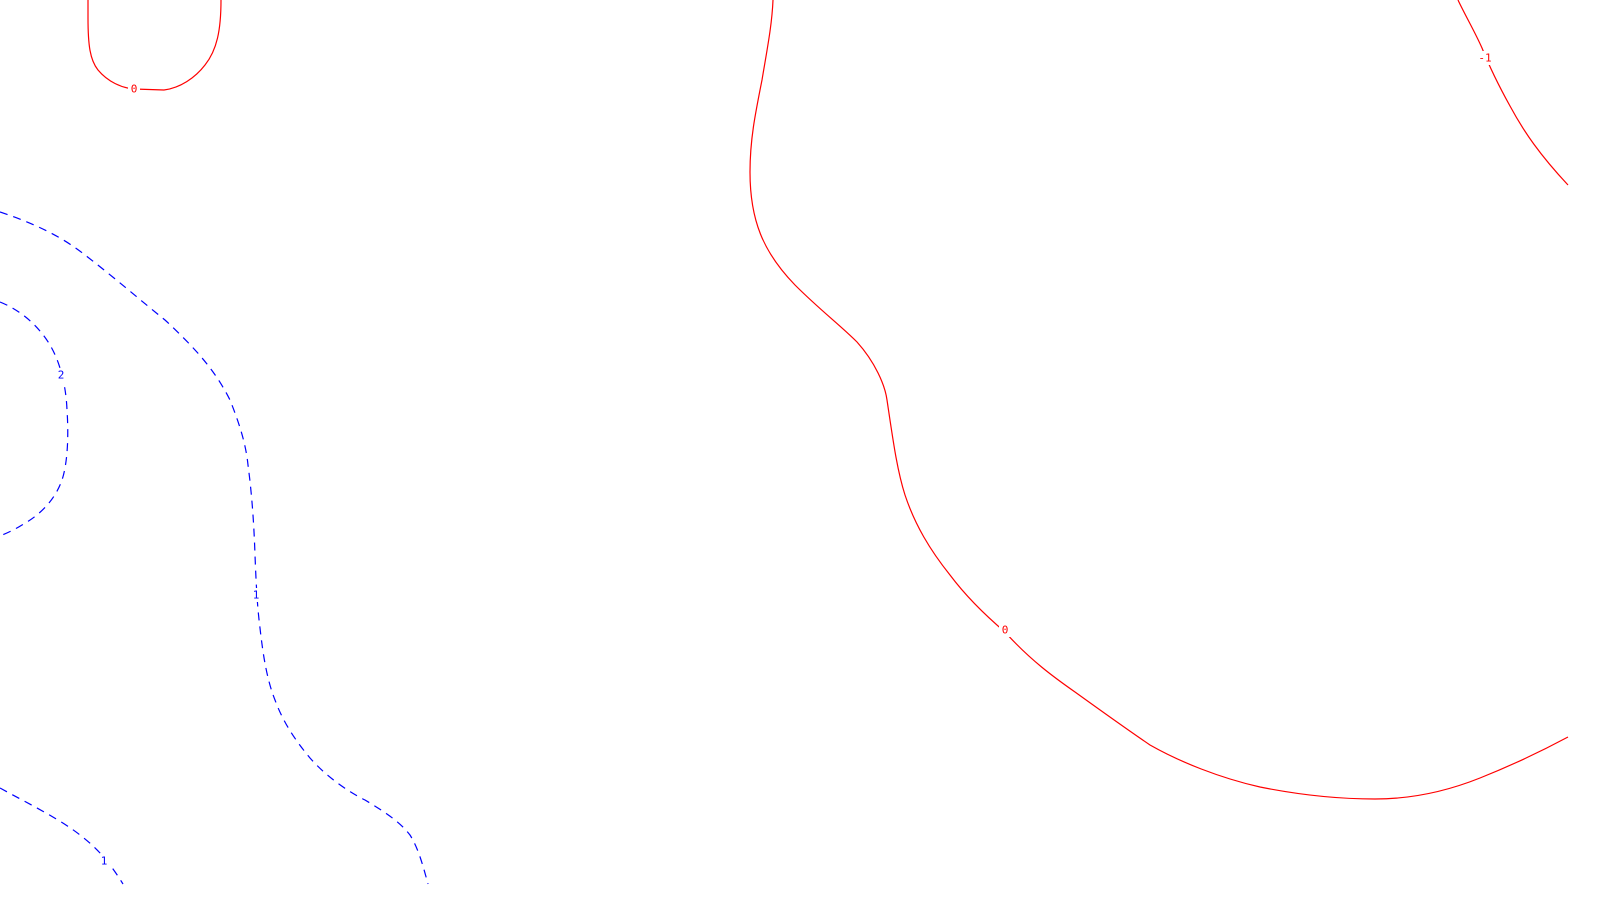 The image size is (1600, 900). I want to click on contour-line-2-left, so click(34, 419).